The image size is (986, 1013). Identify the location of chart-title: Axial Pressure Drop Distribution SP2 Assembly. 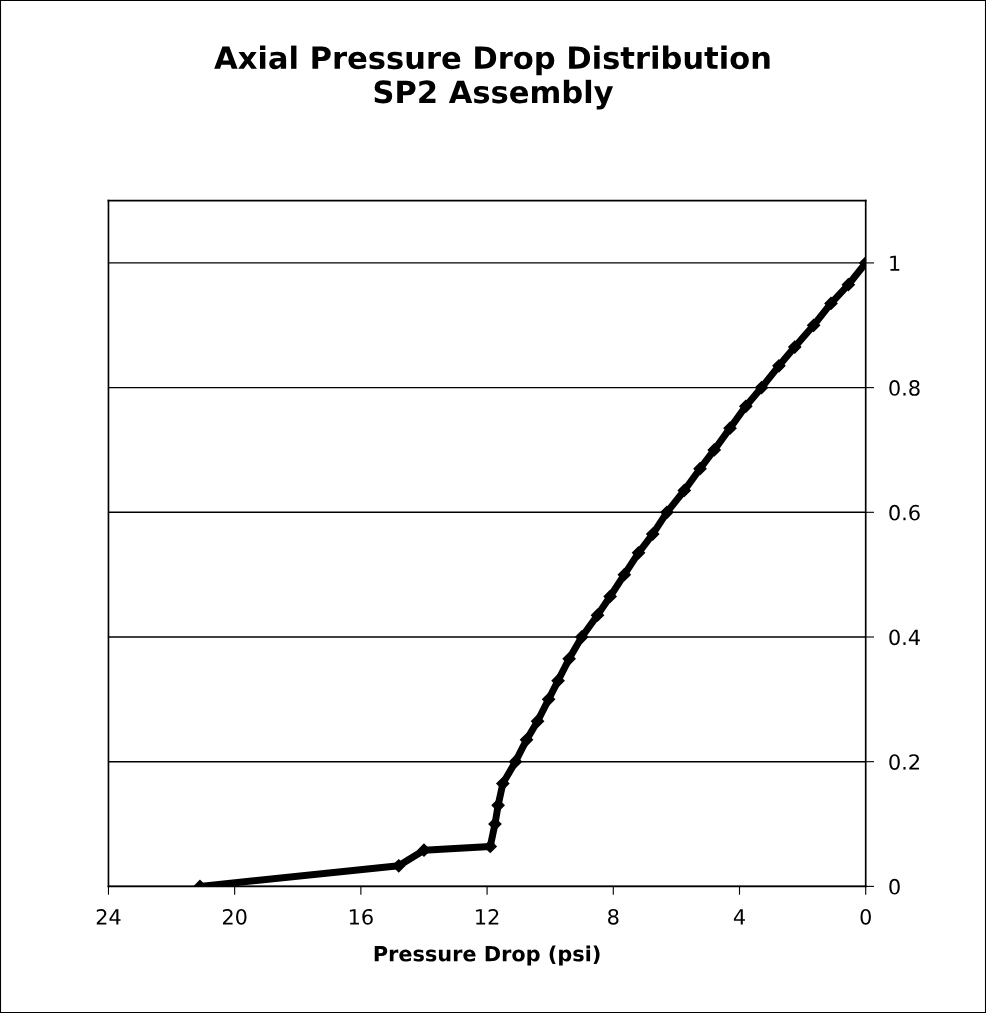
(492, 77).